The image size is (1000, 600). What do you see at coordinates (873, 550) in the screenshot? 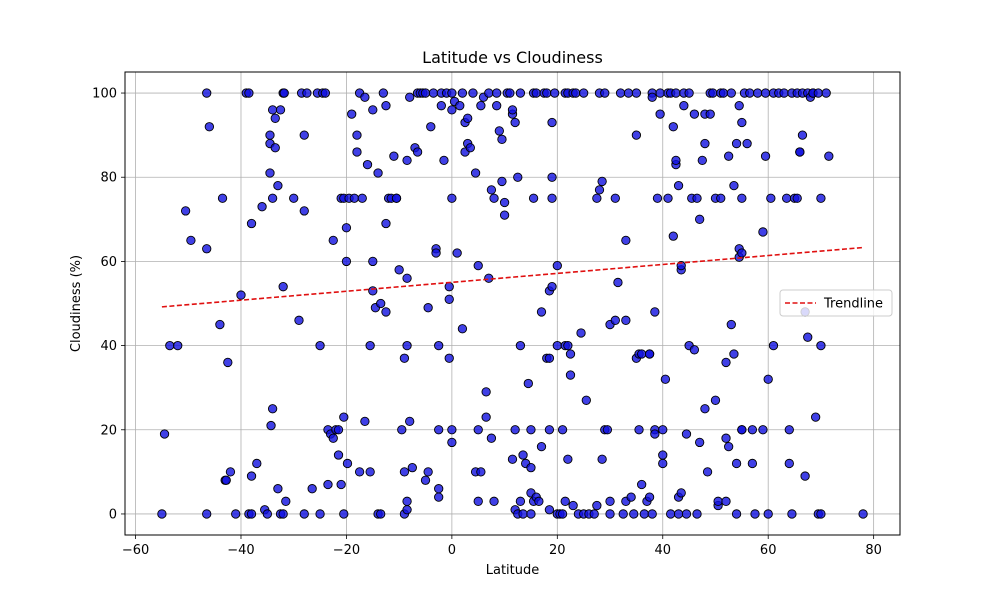
I see `x-tick-label: 80` at bounding box center [873, 550].